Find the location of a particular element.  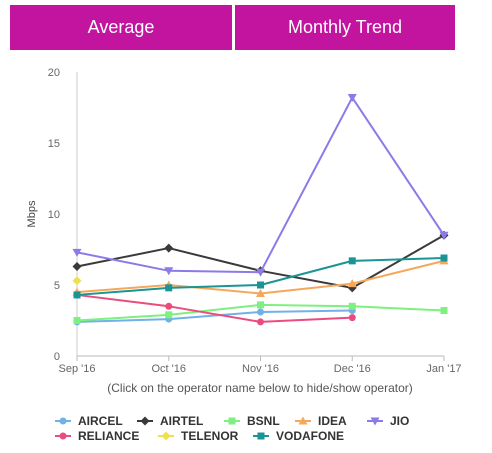

x-tick-label: Oct '16 is located at coordinates (168, 369).